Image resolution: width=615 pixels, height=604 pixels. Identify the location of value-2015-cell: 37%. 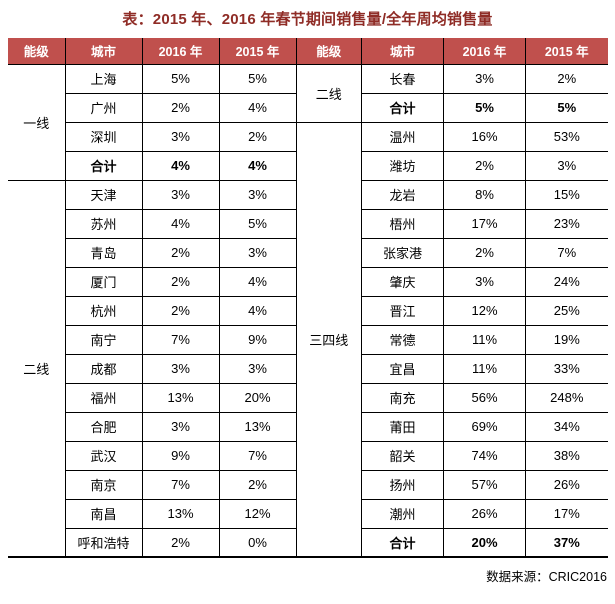
(566, 542).